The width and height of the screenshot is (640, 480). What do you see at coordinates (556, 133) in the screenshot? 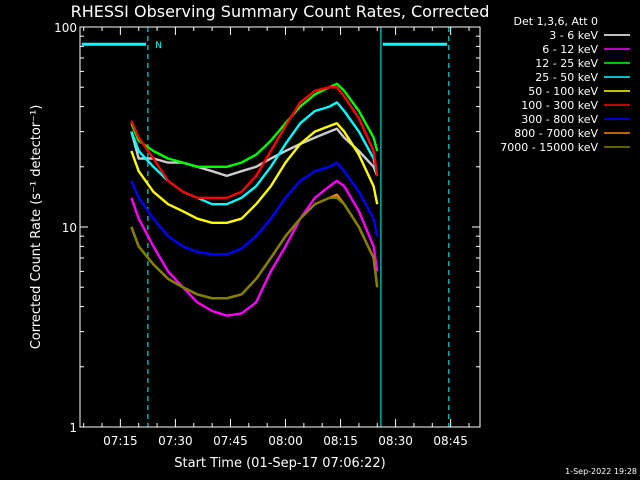
I see `legend-label: 800 - 7000 keV` at bounding box center [556, 133].